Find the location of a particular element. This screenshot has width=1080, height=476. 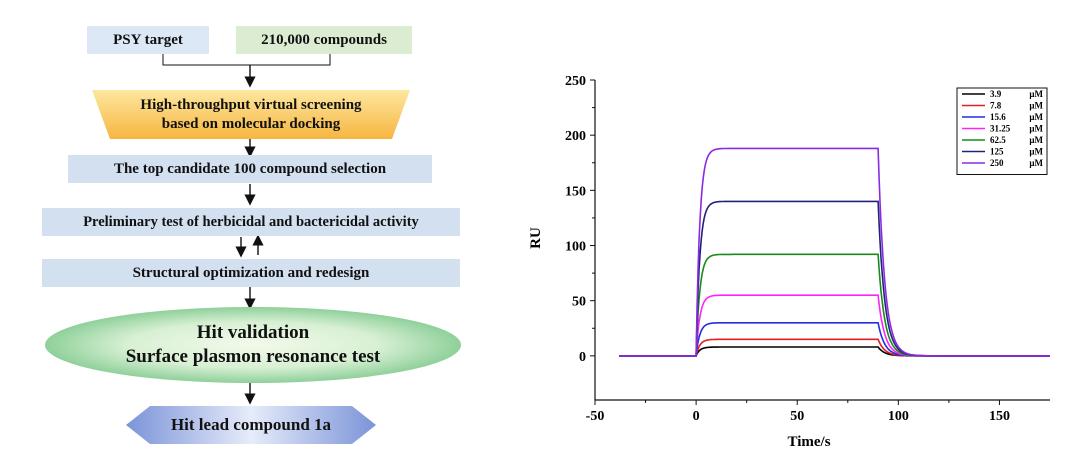

legend-value: 125 is located at coordinates (997, 152).